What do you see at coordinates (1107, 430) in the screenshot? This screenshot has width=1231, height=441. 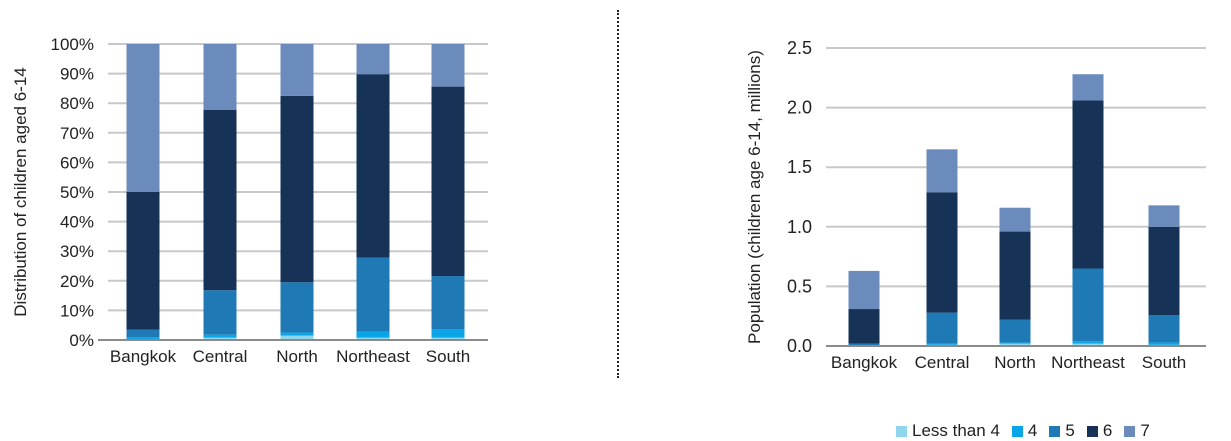 I see `legend-label: 6` at bounding box center [1107, 430].